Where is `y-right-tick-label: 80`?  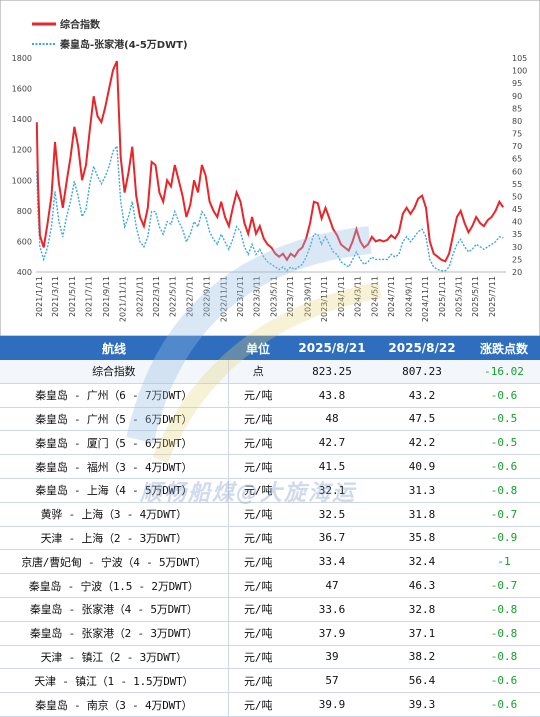
y-right-tick-label: 80 is located at coordinates (517, 121).